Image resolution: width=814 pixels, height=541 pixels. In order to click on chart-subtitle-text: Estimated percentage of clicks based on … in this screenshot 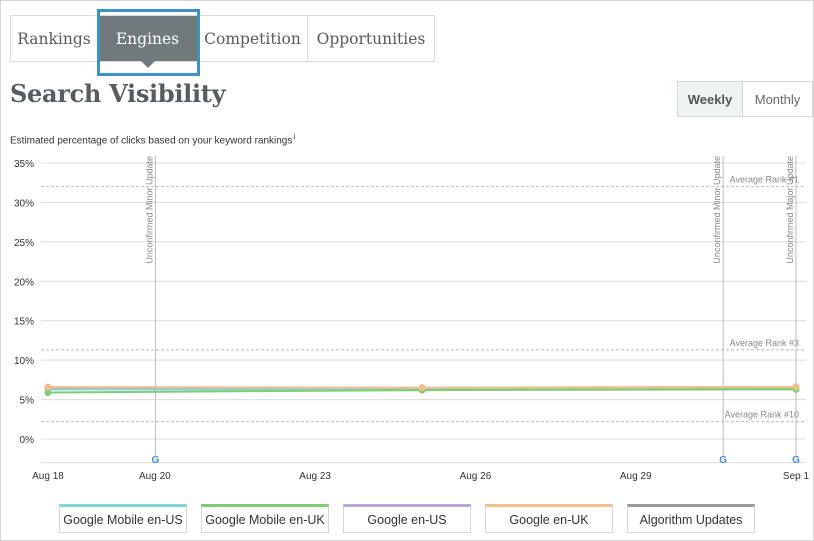, I will do `click(151, 141)`.